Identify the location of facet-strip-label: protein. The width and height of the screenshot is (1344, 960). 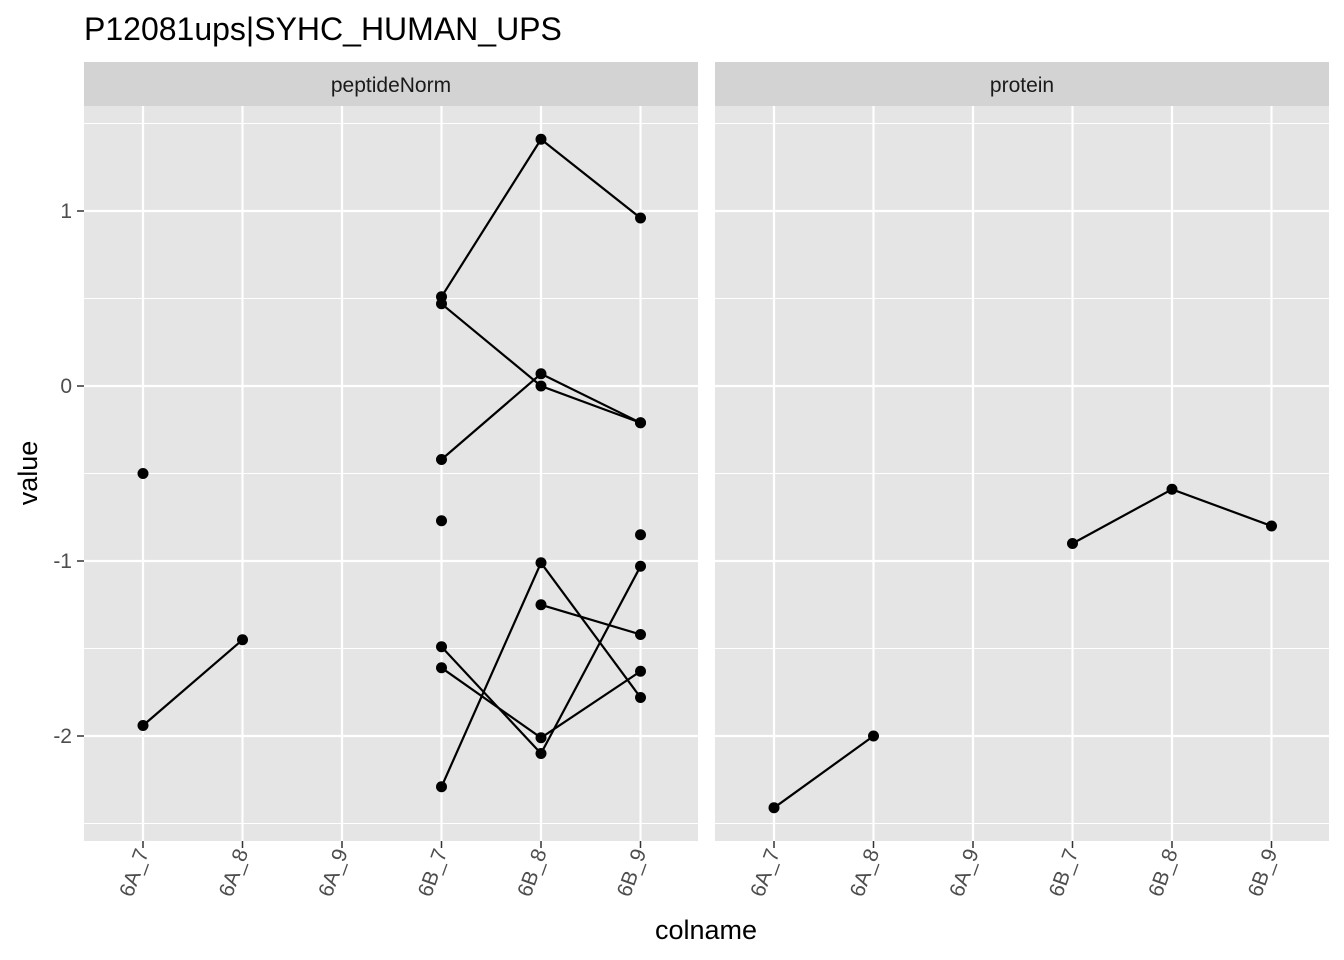
(1022, 85).